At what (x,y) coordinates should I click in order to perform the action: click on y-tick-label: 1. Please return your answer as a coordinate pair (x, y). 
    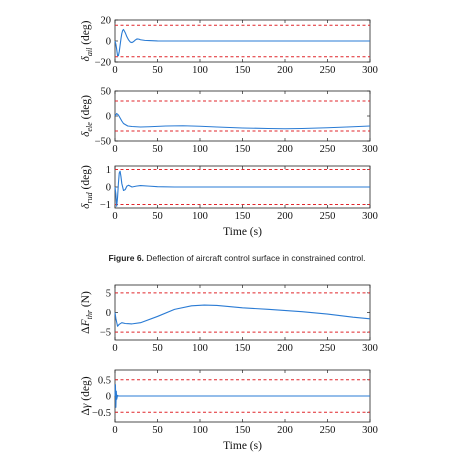
    Looking at the image, I should click on (108, 170).